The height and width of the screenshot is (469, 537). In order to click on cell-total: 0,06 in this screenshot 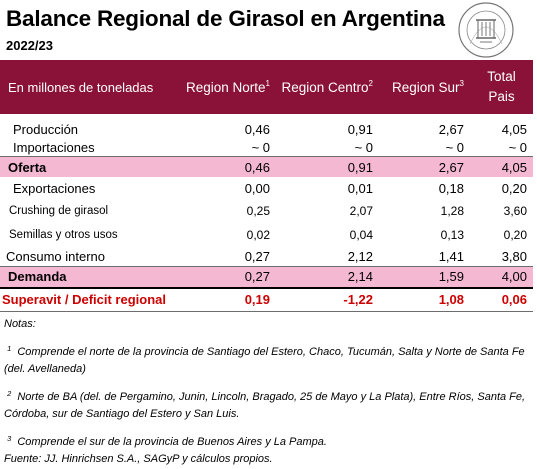, I will do `click(501, 299)`.